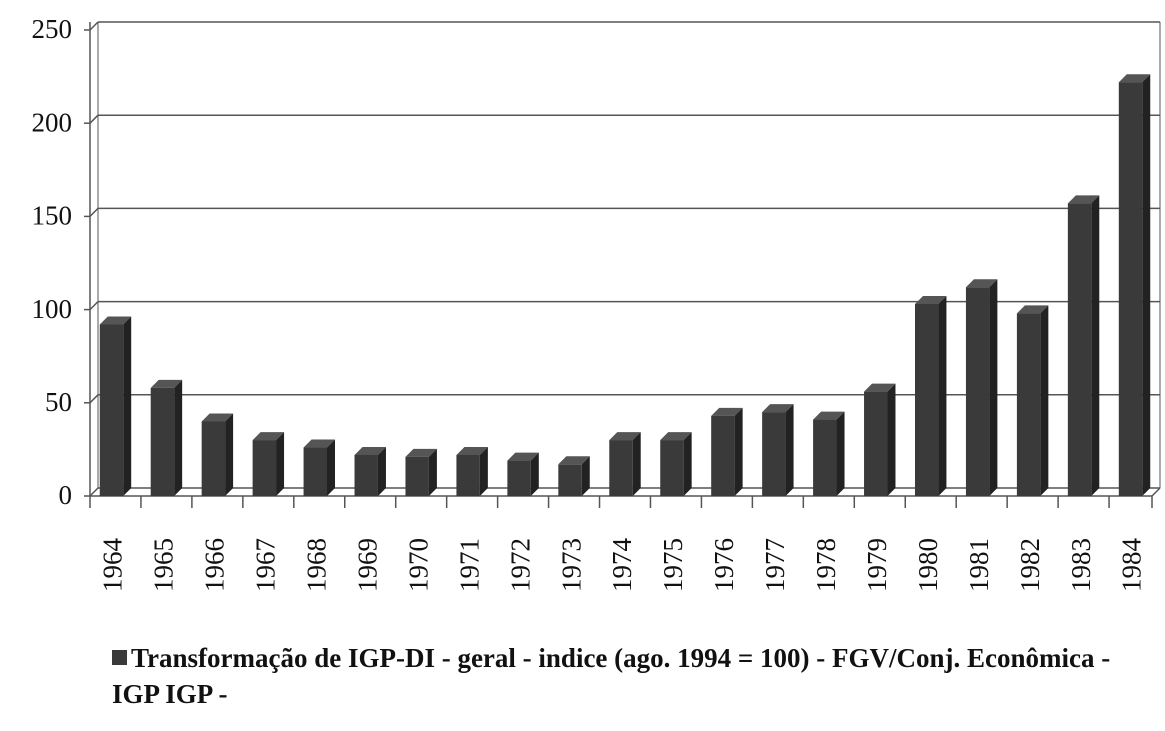 The height and width of the screenshot is (731, 1165). Describe the element at coordinates (367, 565) in the screenshot. I see `x-tick-label: 1969` at that location.